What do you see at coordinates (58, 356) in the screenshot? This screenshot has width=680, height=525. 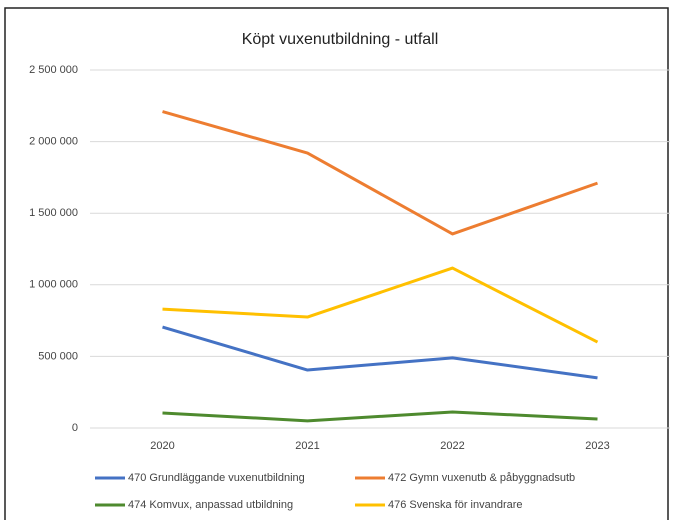 I see `y-tick-label: 500 000` at bounding box center [58, 356].